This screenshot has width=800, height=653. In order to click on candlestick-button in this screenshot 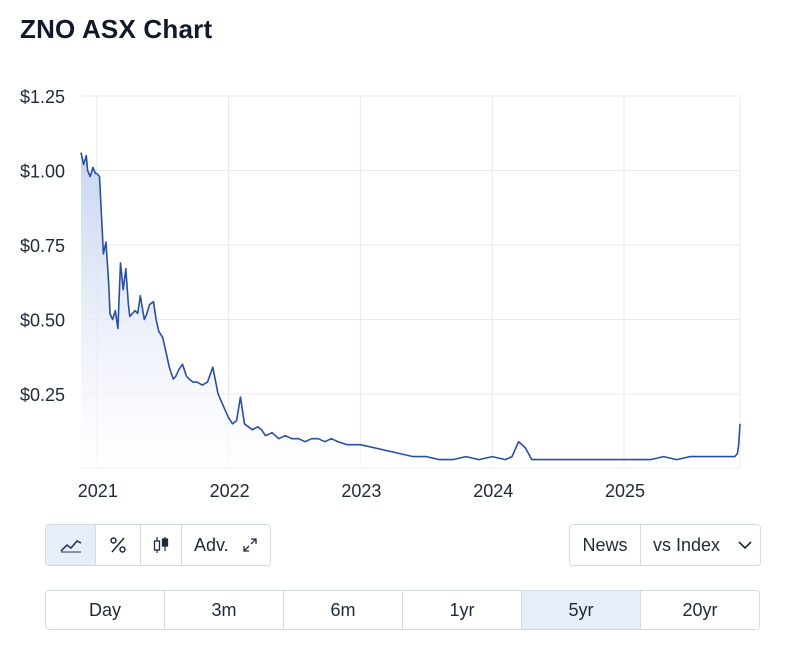, I will do `click(161, 545)`.